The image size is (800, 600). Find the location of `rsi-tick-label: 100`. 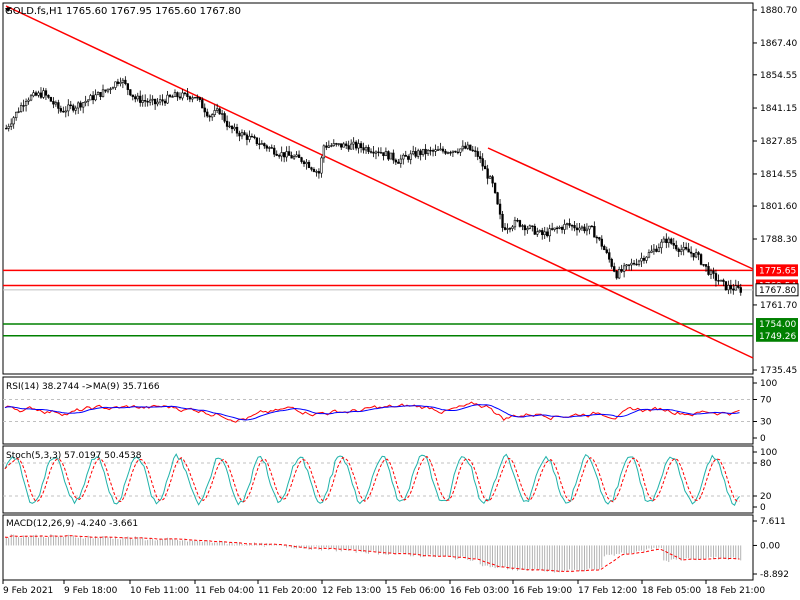

rsi-tick-label: 100 is located at coordinates (768, 384).